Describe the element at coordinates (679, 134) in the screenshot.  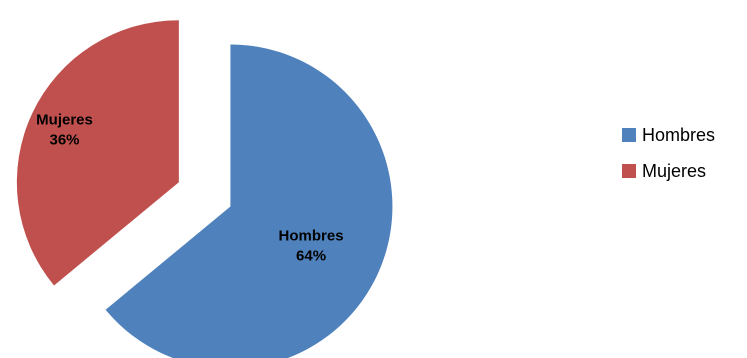
I see `legend-label-hombres: Hombres` at that location.